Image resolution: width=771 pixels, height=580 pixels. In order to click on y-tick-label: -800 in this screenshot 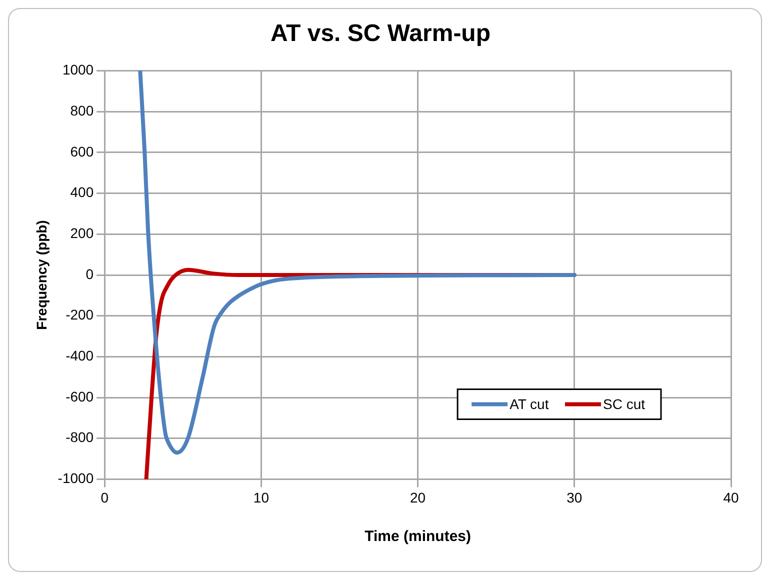, I will do `click(80, 437)`.